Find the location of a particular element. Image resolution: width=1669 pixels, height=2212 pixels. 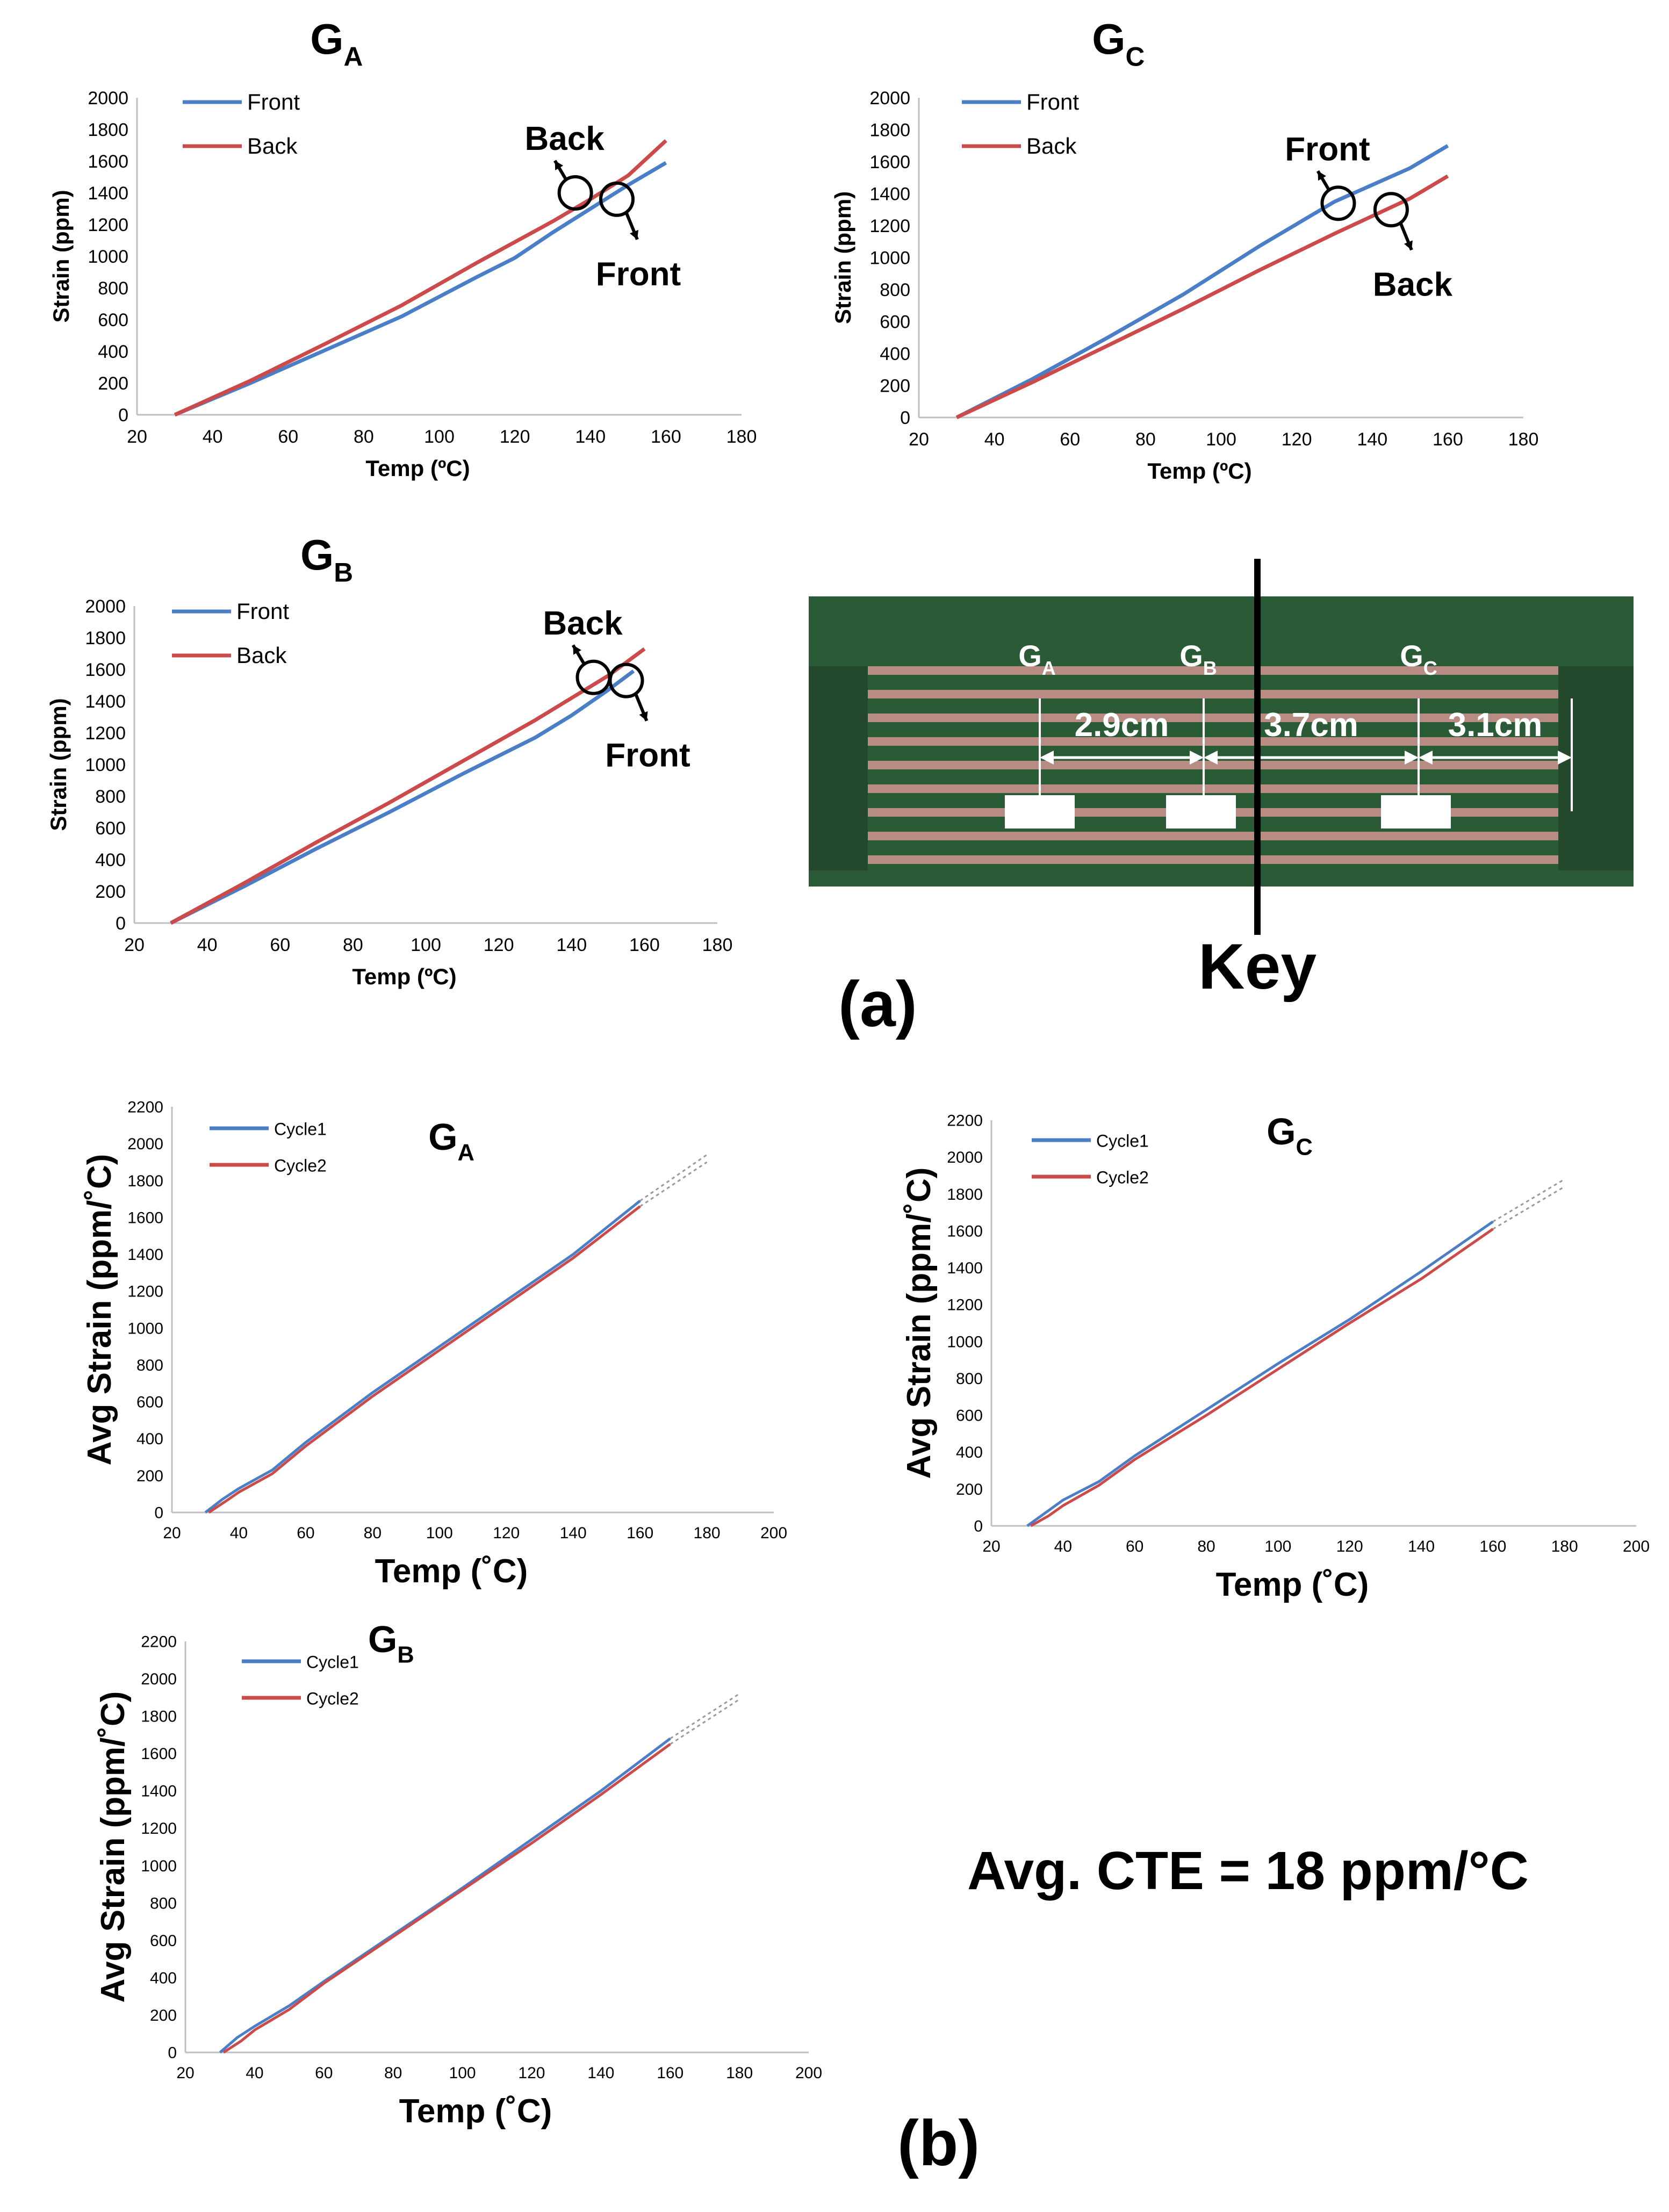

x-axis-label: Temp (ºC) is located at coordinates (404, 977).